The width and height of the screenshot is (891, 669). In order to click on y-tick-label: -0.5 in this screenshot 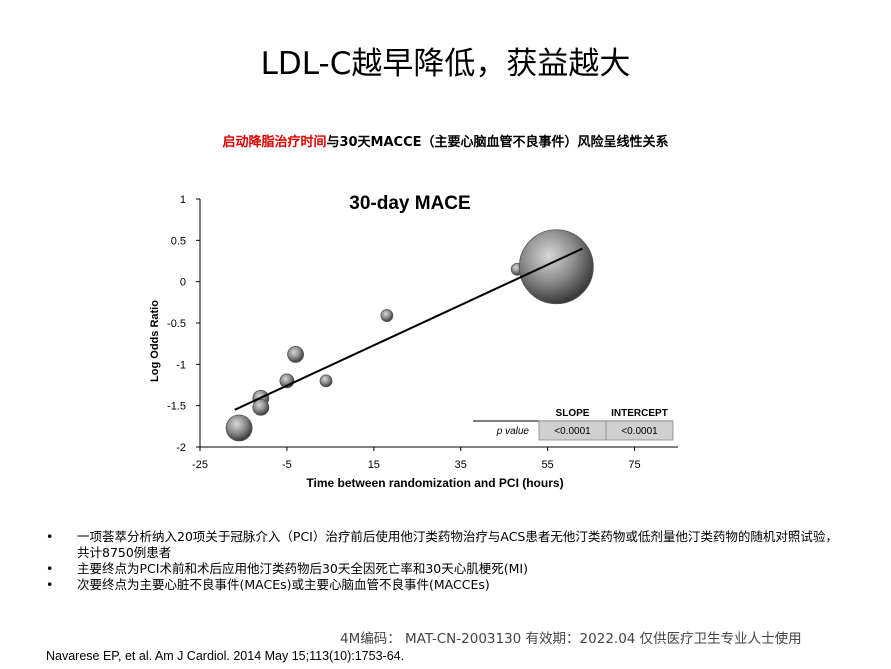, I will do `click(176, 324)`.